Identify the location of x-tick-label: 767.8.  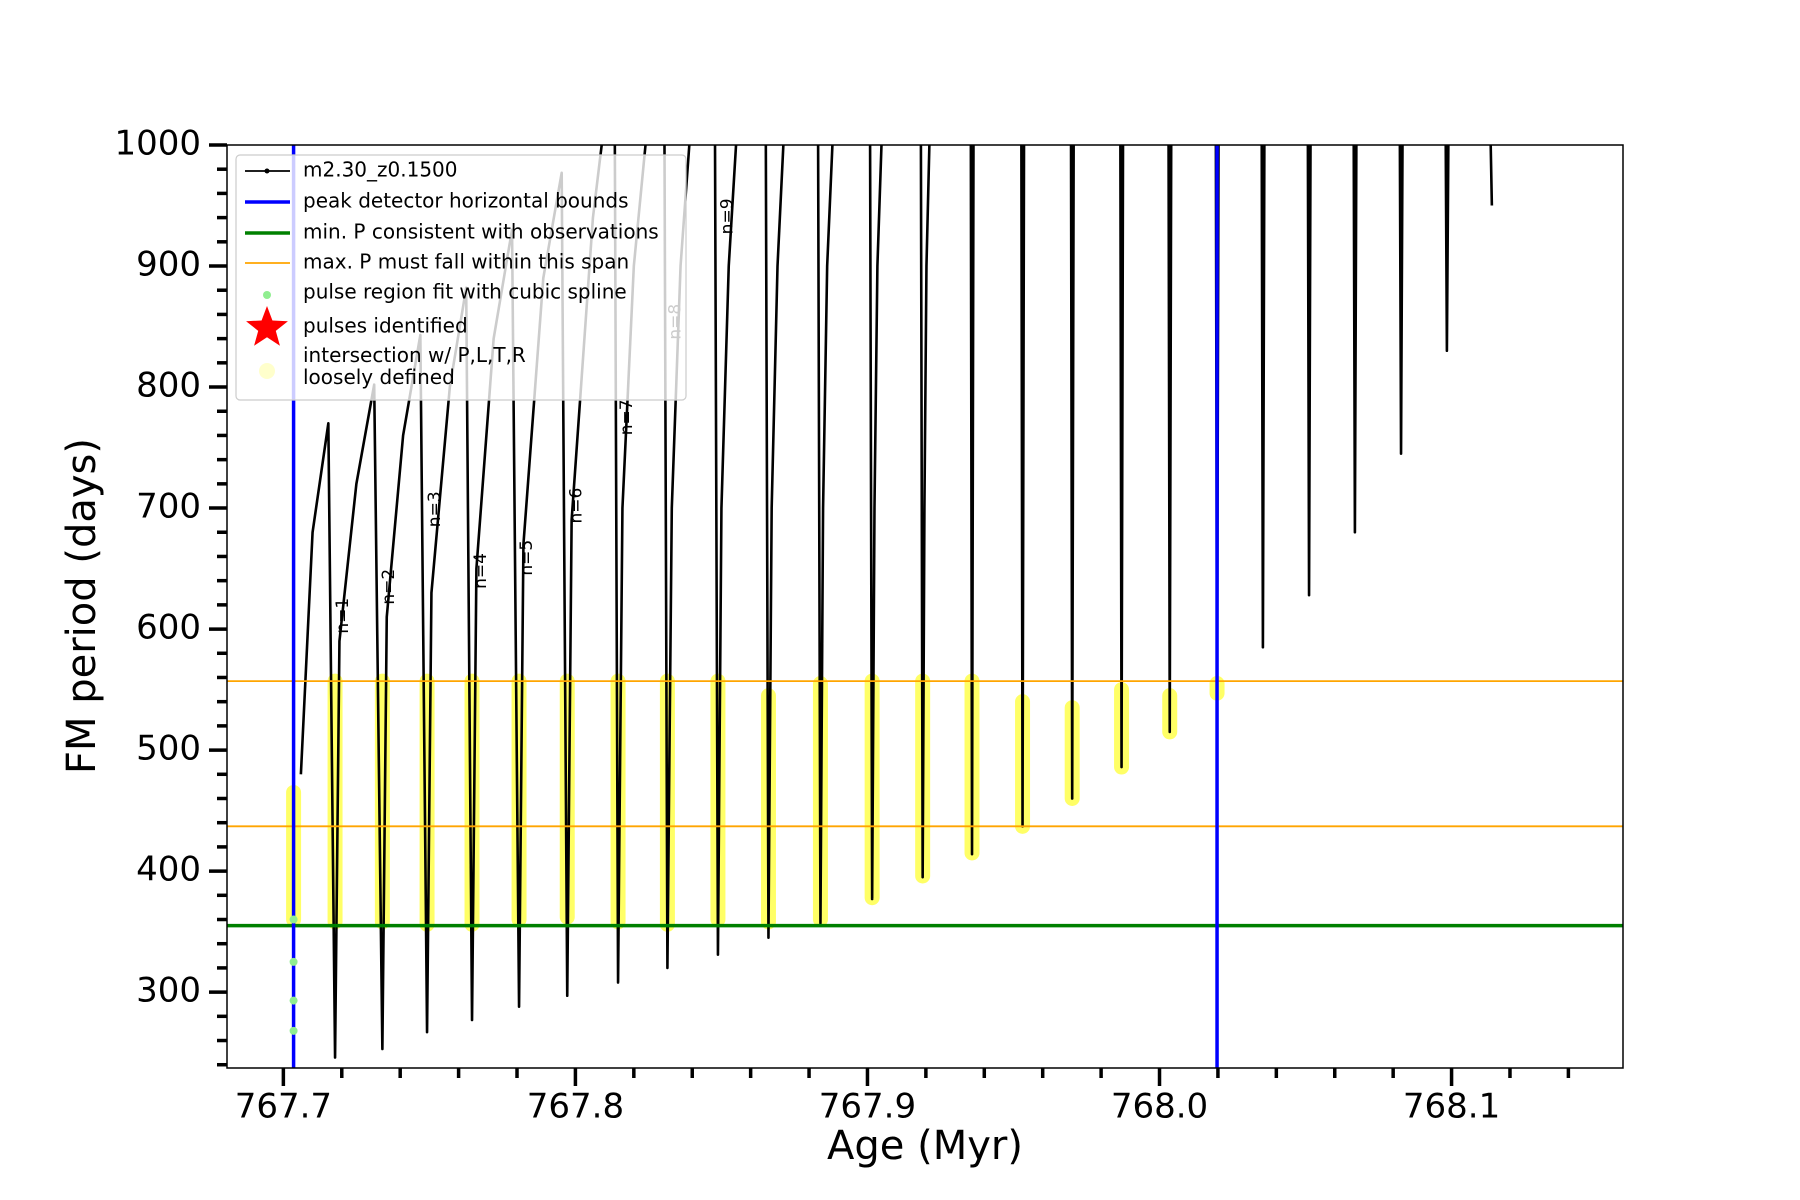
(575, 1107).